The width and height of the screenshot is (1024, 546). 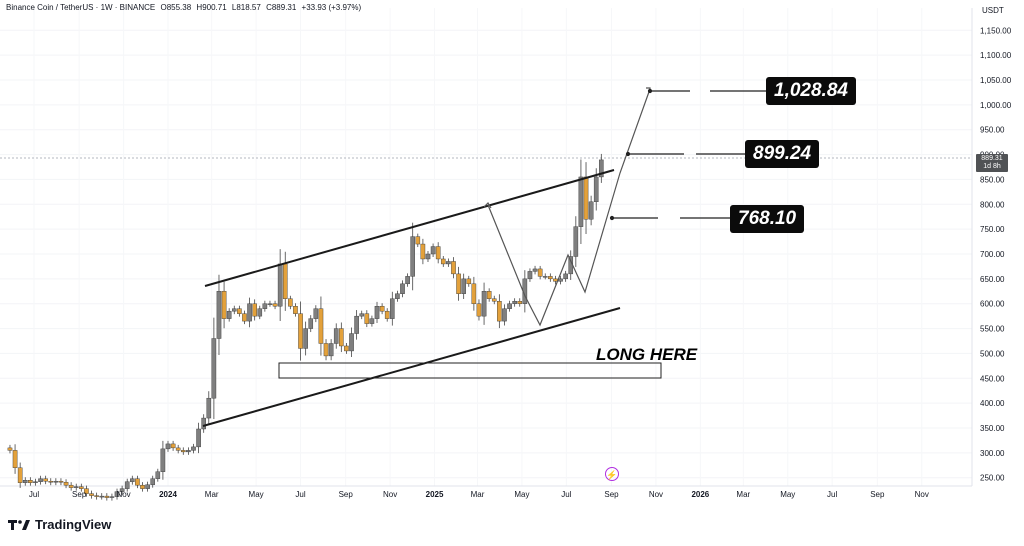 What do you see at coordinates (470, 370) in the screenshot?
I see `long-zone-box` at bounding box center [470, 370].